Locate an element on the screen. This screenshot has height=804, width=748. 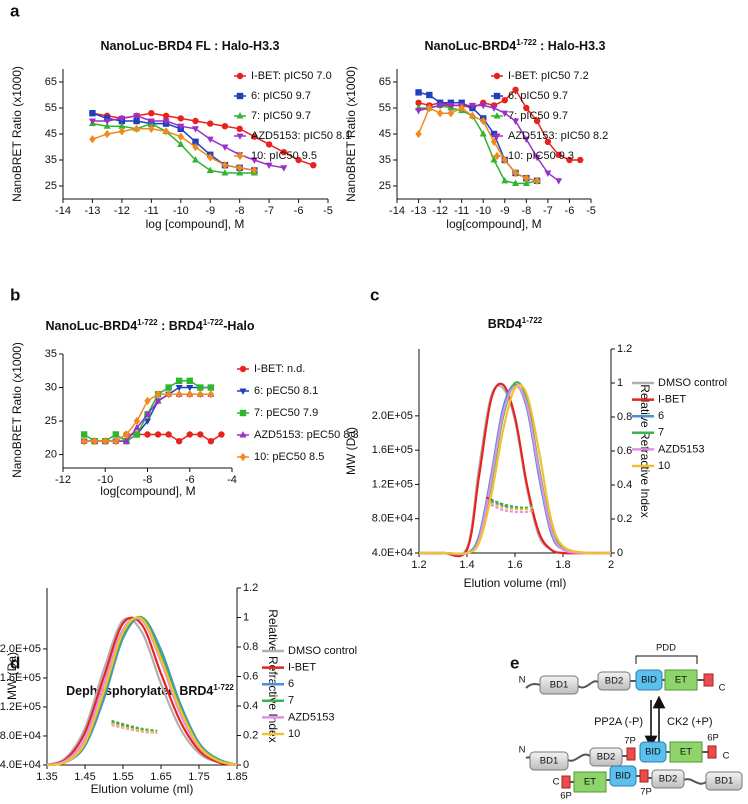
y-tick-label: 35 is located at coordinates (51, 160).